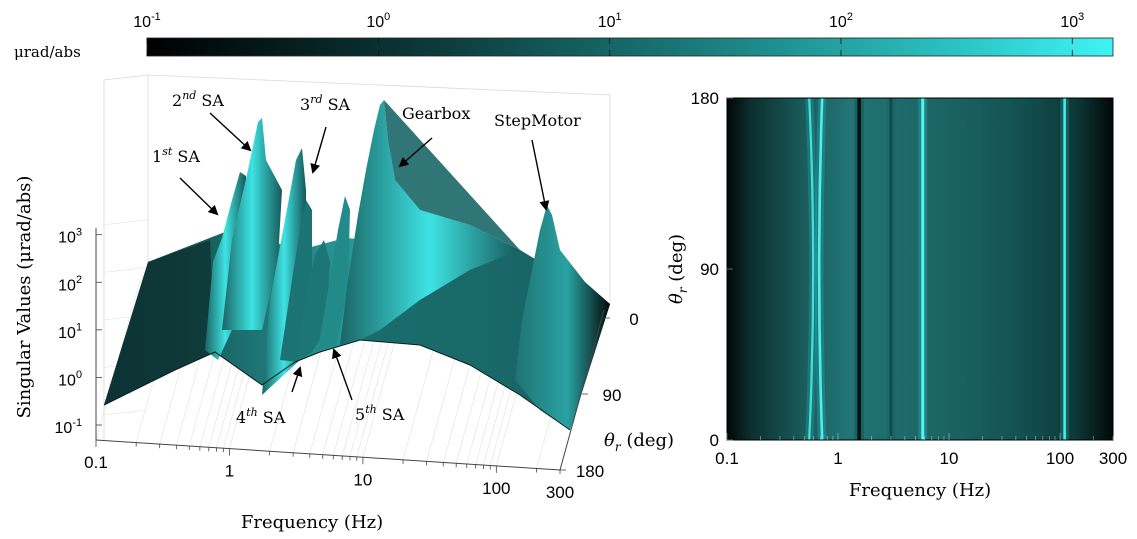  I want to click on colorbar-tick-label: 10⁰, so click(378, 21).